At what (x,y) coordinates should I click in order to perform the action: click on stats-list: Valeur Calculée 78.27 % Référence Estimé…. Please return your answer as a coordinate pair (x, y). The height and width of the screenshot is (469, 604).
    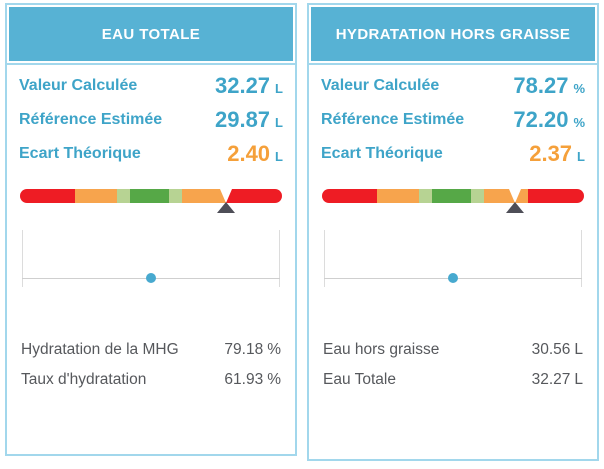
    Looking at the image, I should click on (453, 118).